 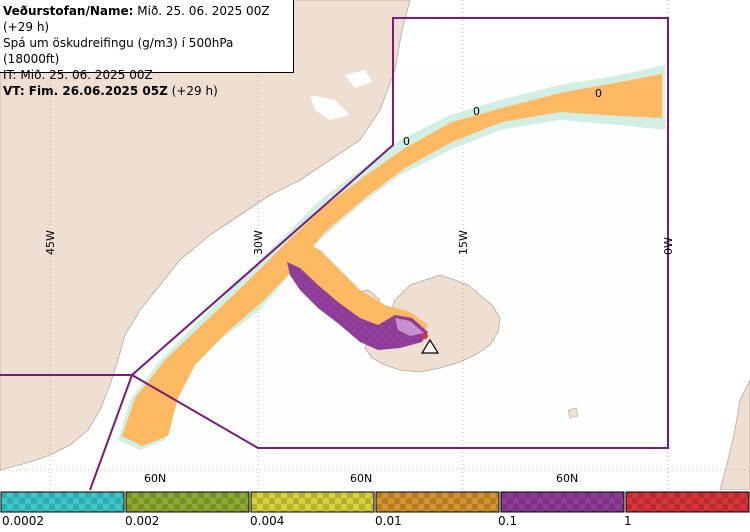 I want to click on header-line-4: VT: Fim. 26.06.2025 05Z (+29 h), so click(x=148, y=91).